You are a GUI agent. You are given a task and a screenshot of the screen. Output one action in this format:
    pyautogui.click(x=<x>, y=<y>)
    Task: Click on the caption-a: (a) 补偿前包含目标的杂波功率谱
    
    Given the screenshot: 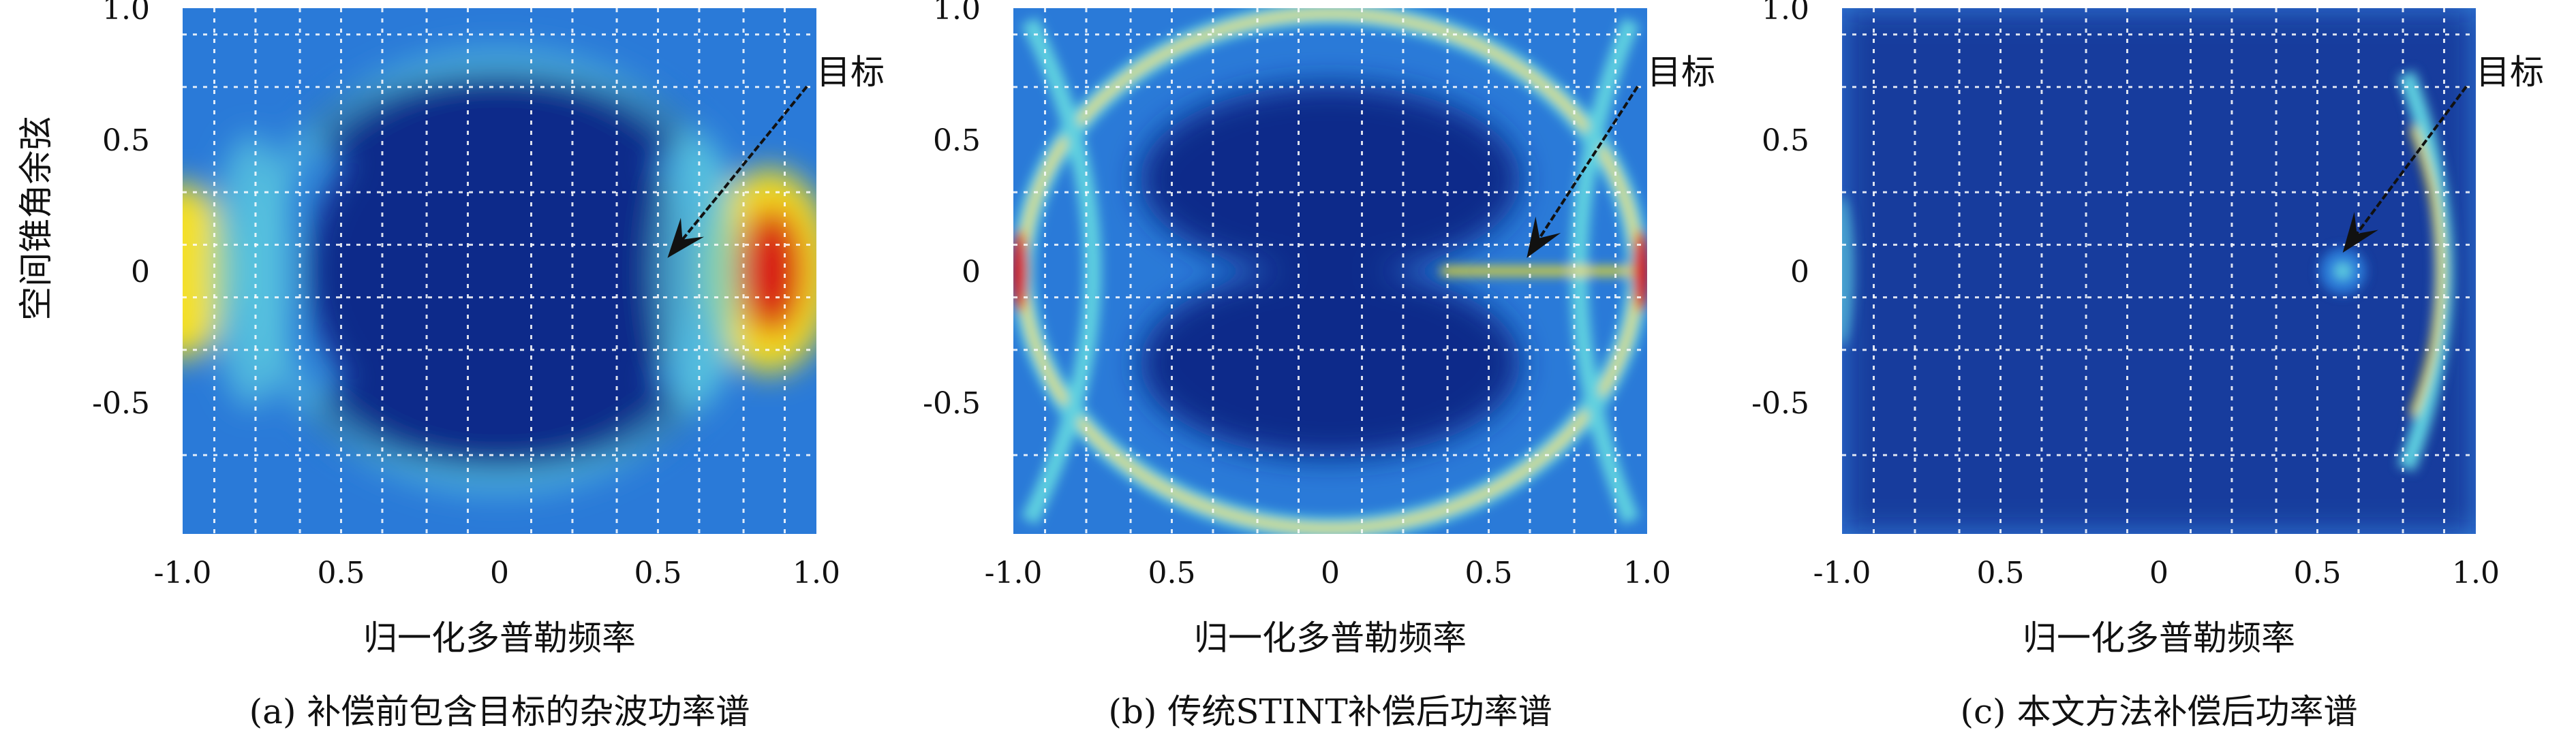 What is the action you would take?
    pyautogui.click(x=499, y=711)
    